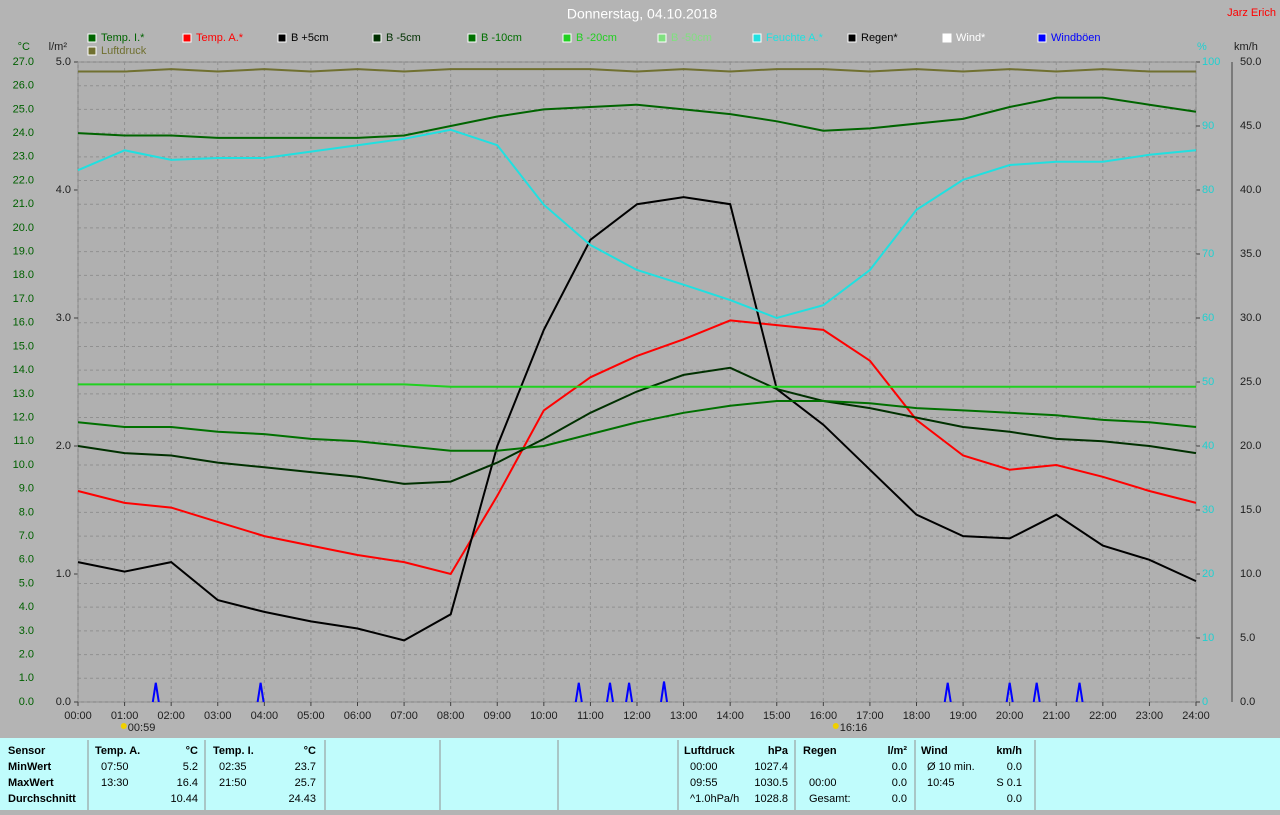  Describe the element at coordinates (971, 38) in the screenshot. I see `legend-label: Wind*` at that location.